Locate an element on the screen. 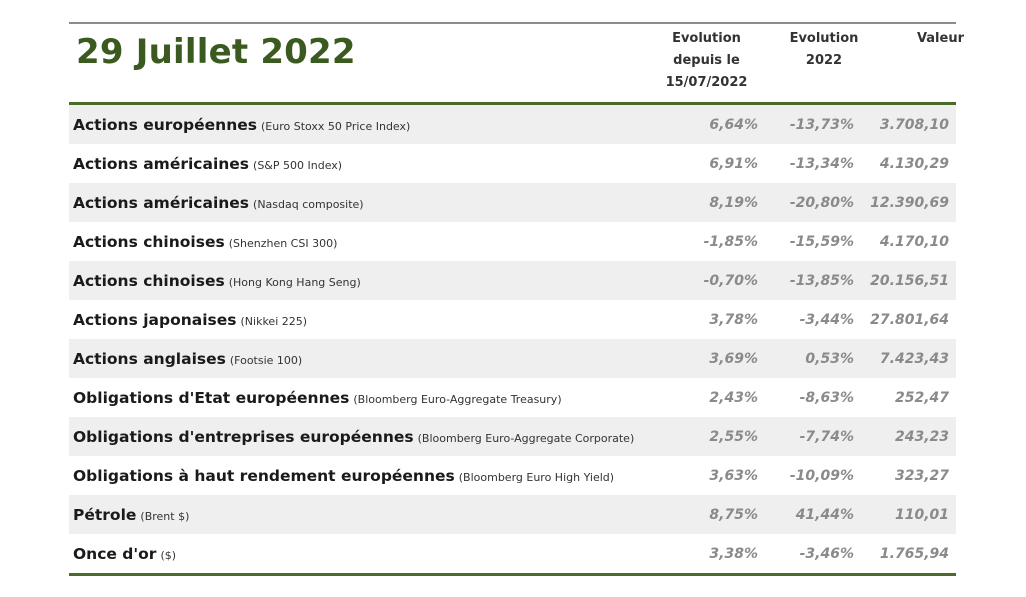  cell-value: 3.708,10 is located at coordinates (914, 124).